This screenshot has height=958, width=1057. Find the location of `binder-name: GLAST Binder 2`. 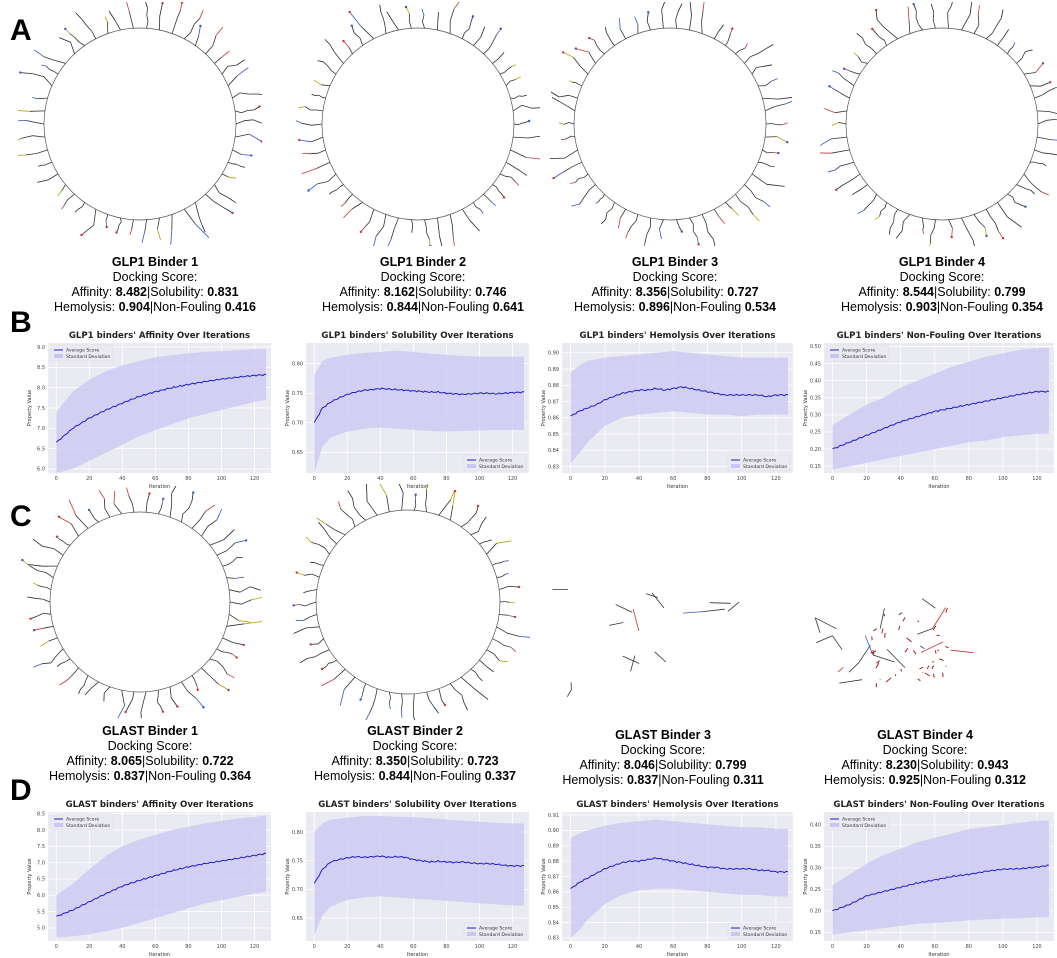

binder-name: GLAST Binder 2 is located at coordinates (415, 731).